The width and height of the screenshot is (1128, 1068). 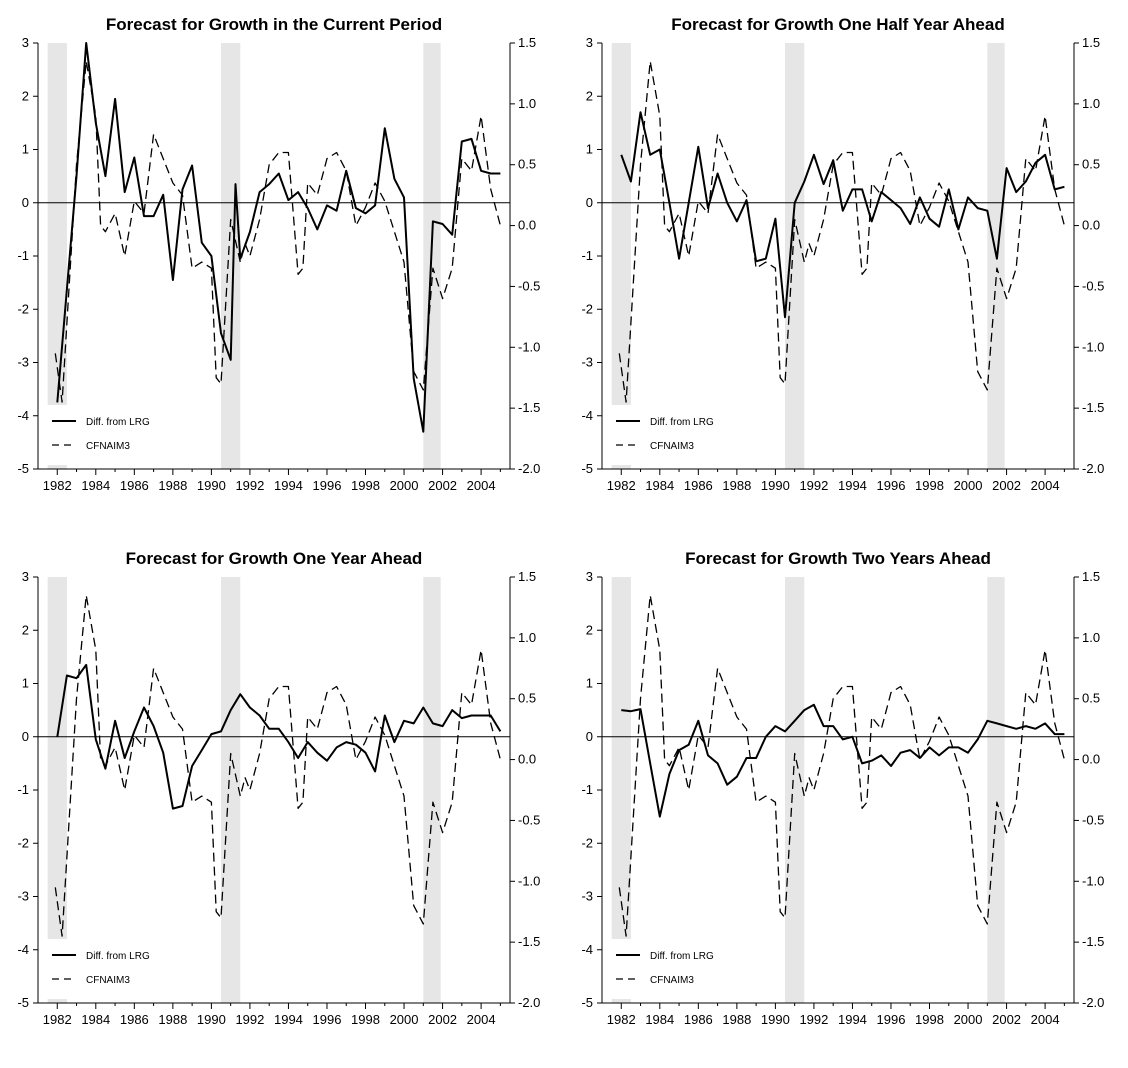 What do you see at coordinates (621, 1019) in the screenshot?
I see `x-tick-label: 1982` at bounding box center [621, 1019].